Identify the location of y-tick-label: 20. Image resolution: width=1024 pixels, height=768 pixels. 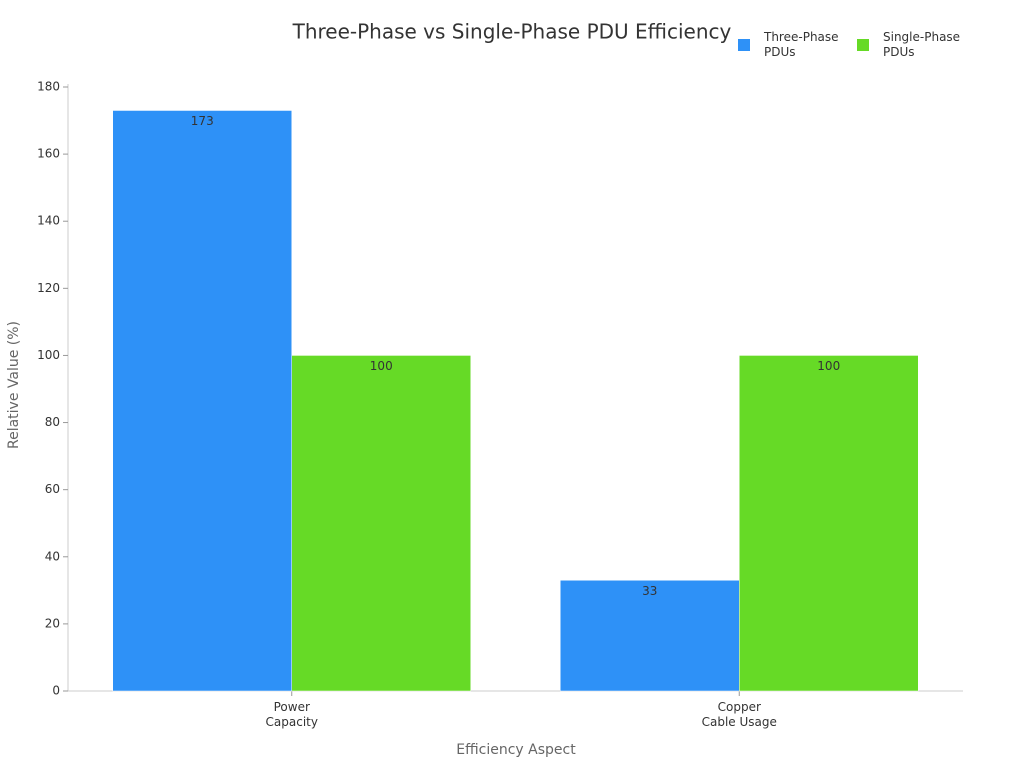
(52, 623).